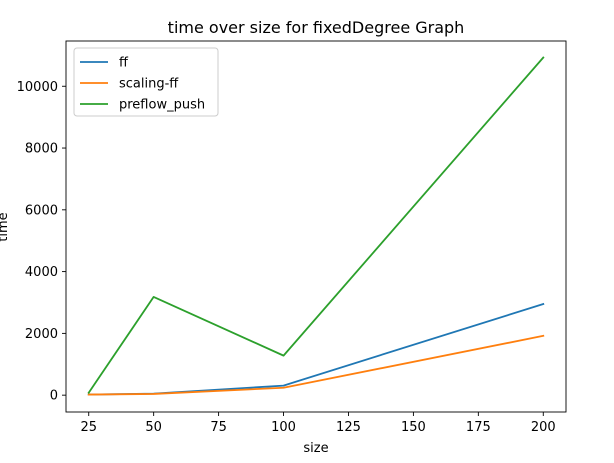  I want to click on y-tick-label: 6000, so click(41, 210).